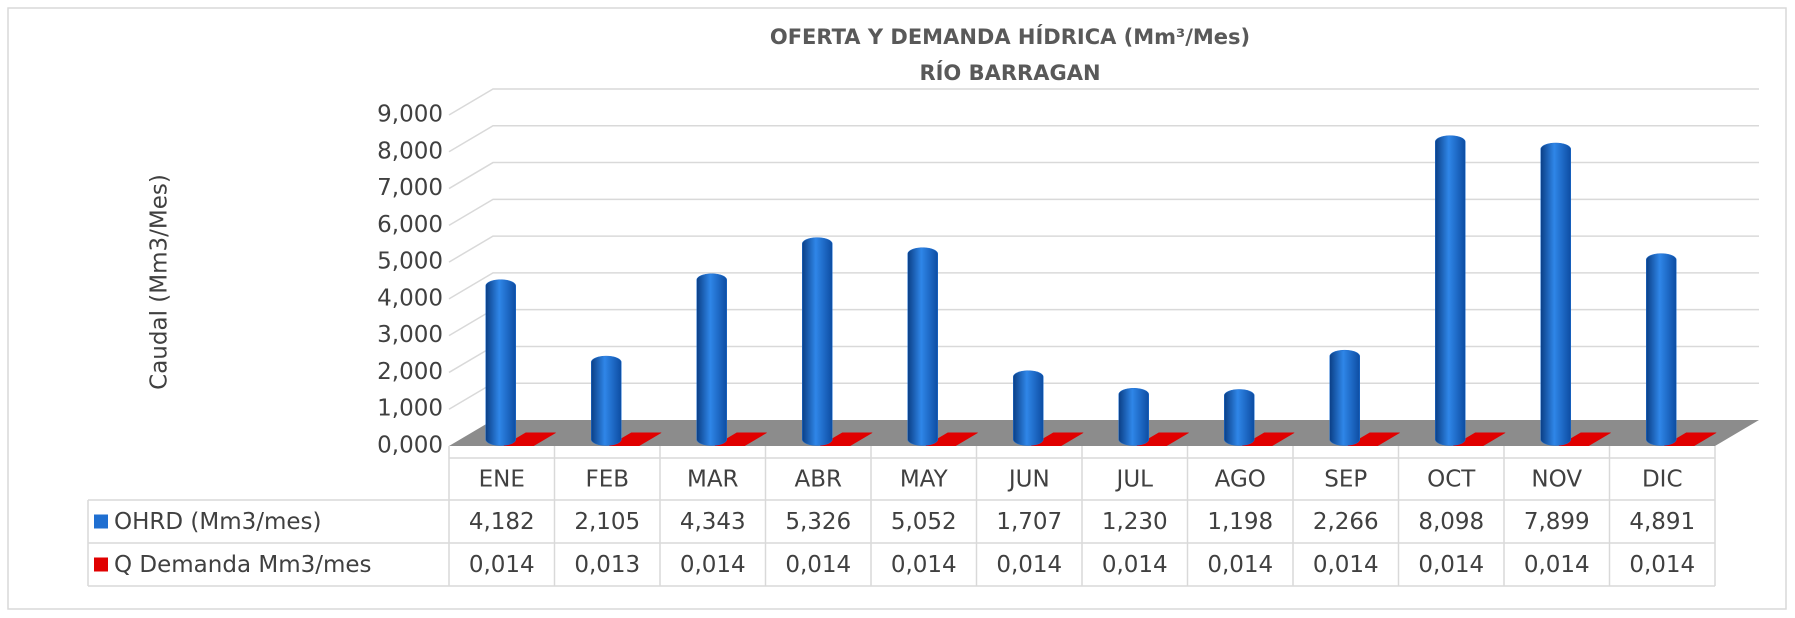 Image resolution: width=1795 pixels, height=618 pixels. What do you see at coordinates (713, 480) in the screenshot?
I see `x-tick-label: MAR` at bounding box center [713, 480].